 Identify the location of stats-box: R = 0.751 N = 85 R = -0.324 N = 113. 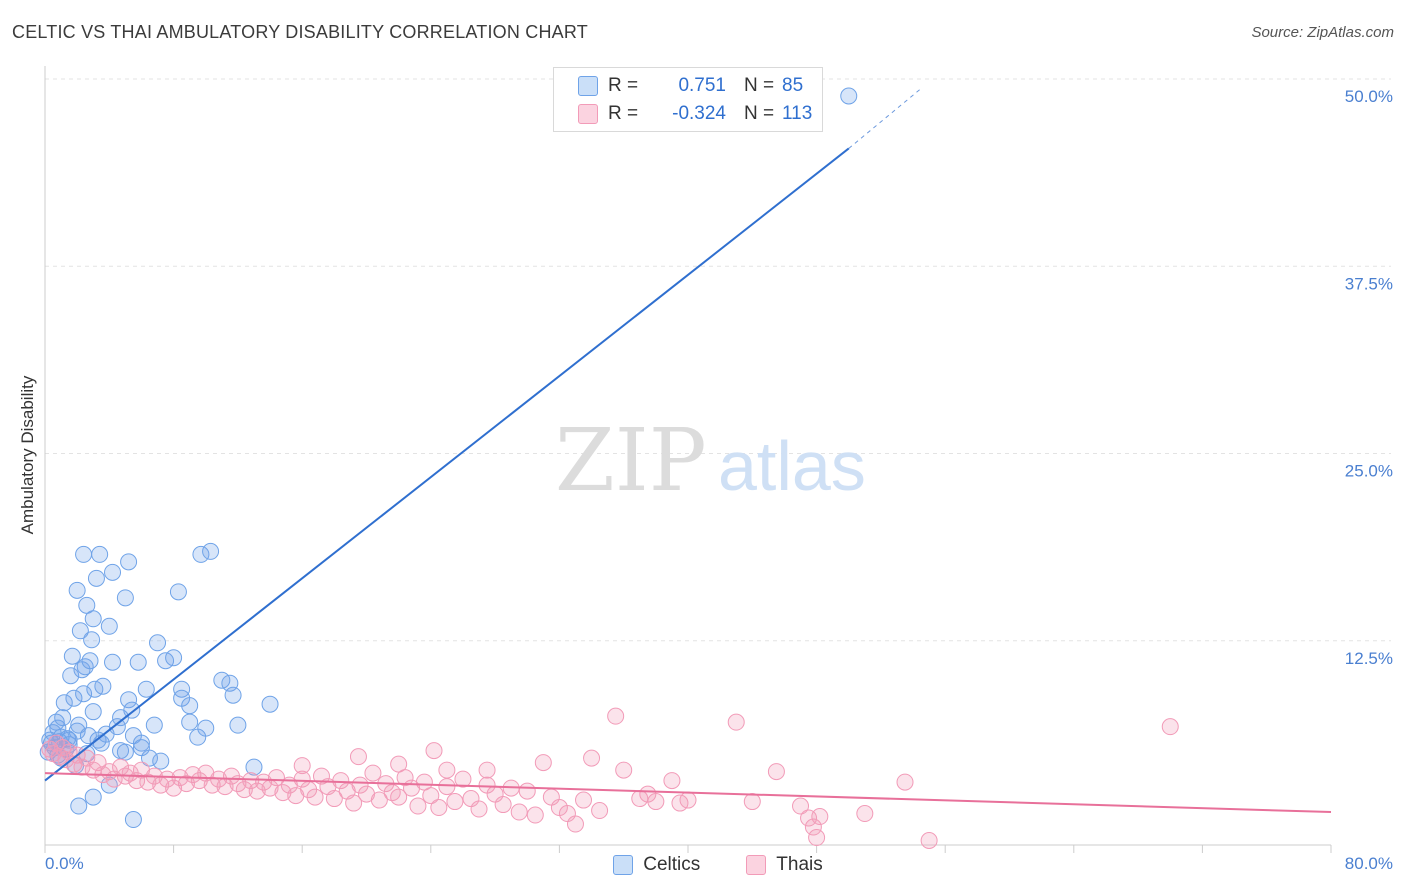
(688, 99).